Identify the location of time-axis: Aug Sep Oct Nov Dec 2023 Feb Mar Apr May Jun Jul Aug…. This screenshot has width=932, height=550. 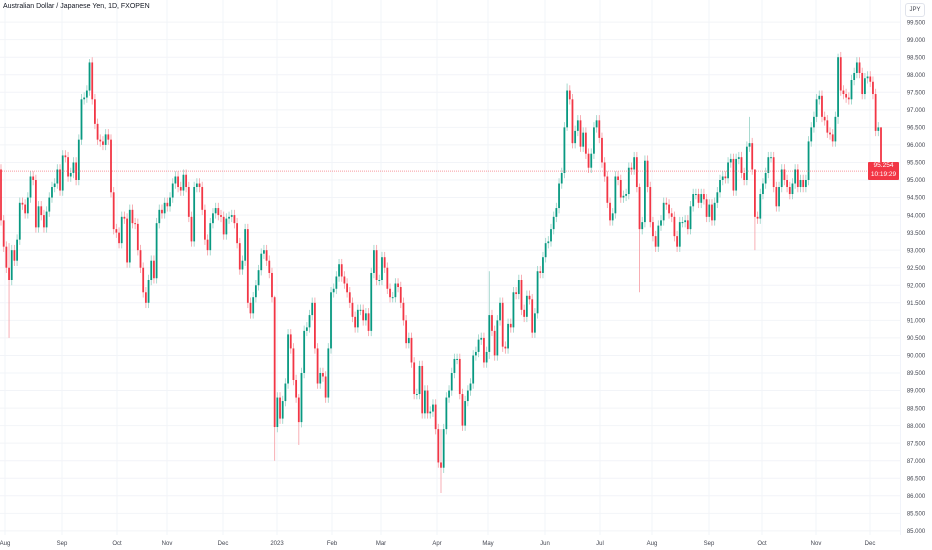
(437, 544).